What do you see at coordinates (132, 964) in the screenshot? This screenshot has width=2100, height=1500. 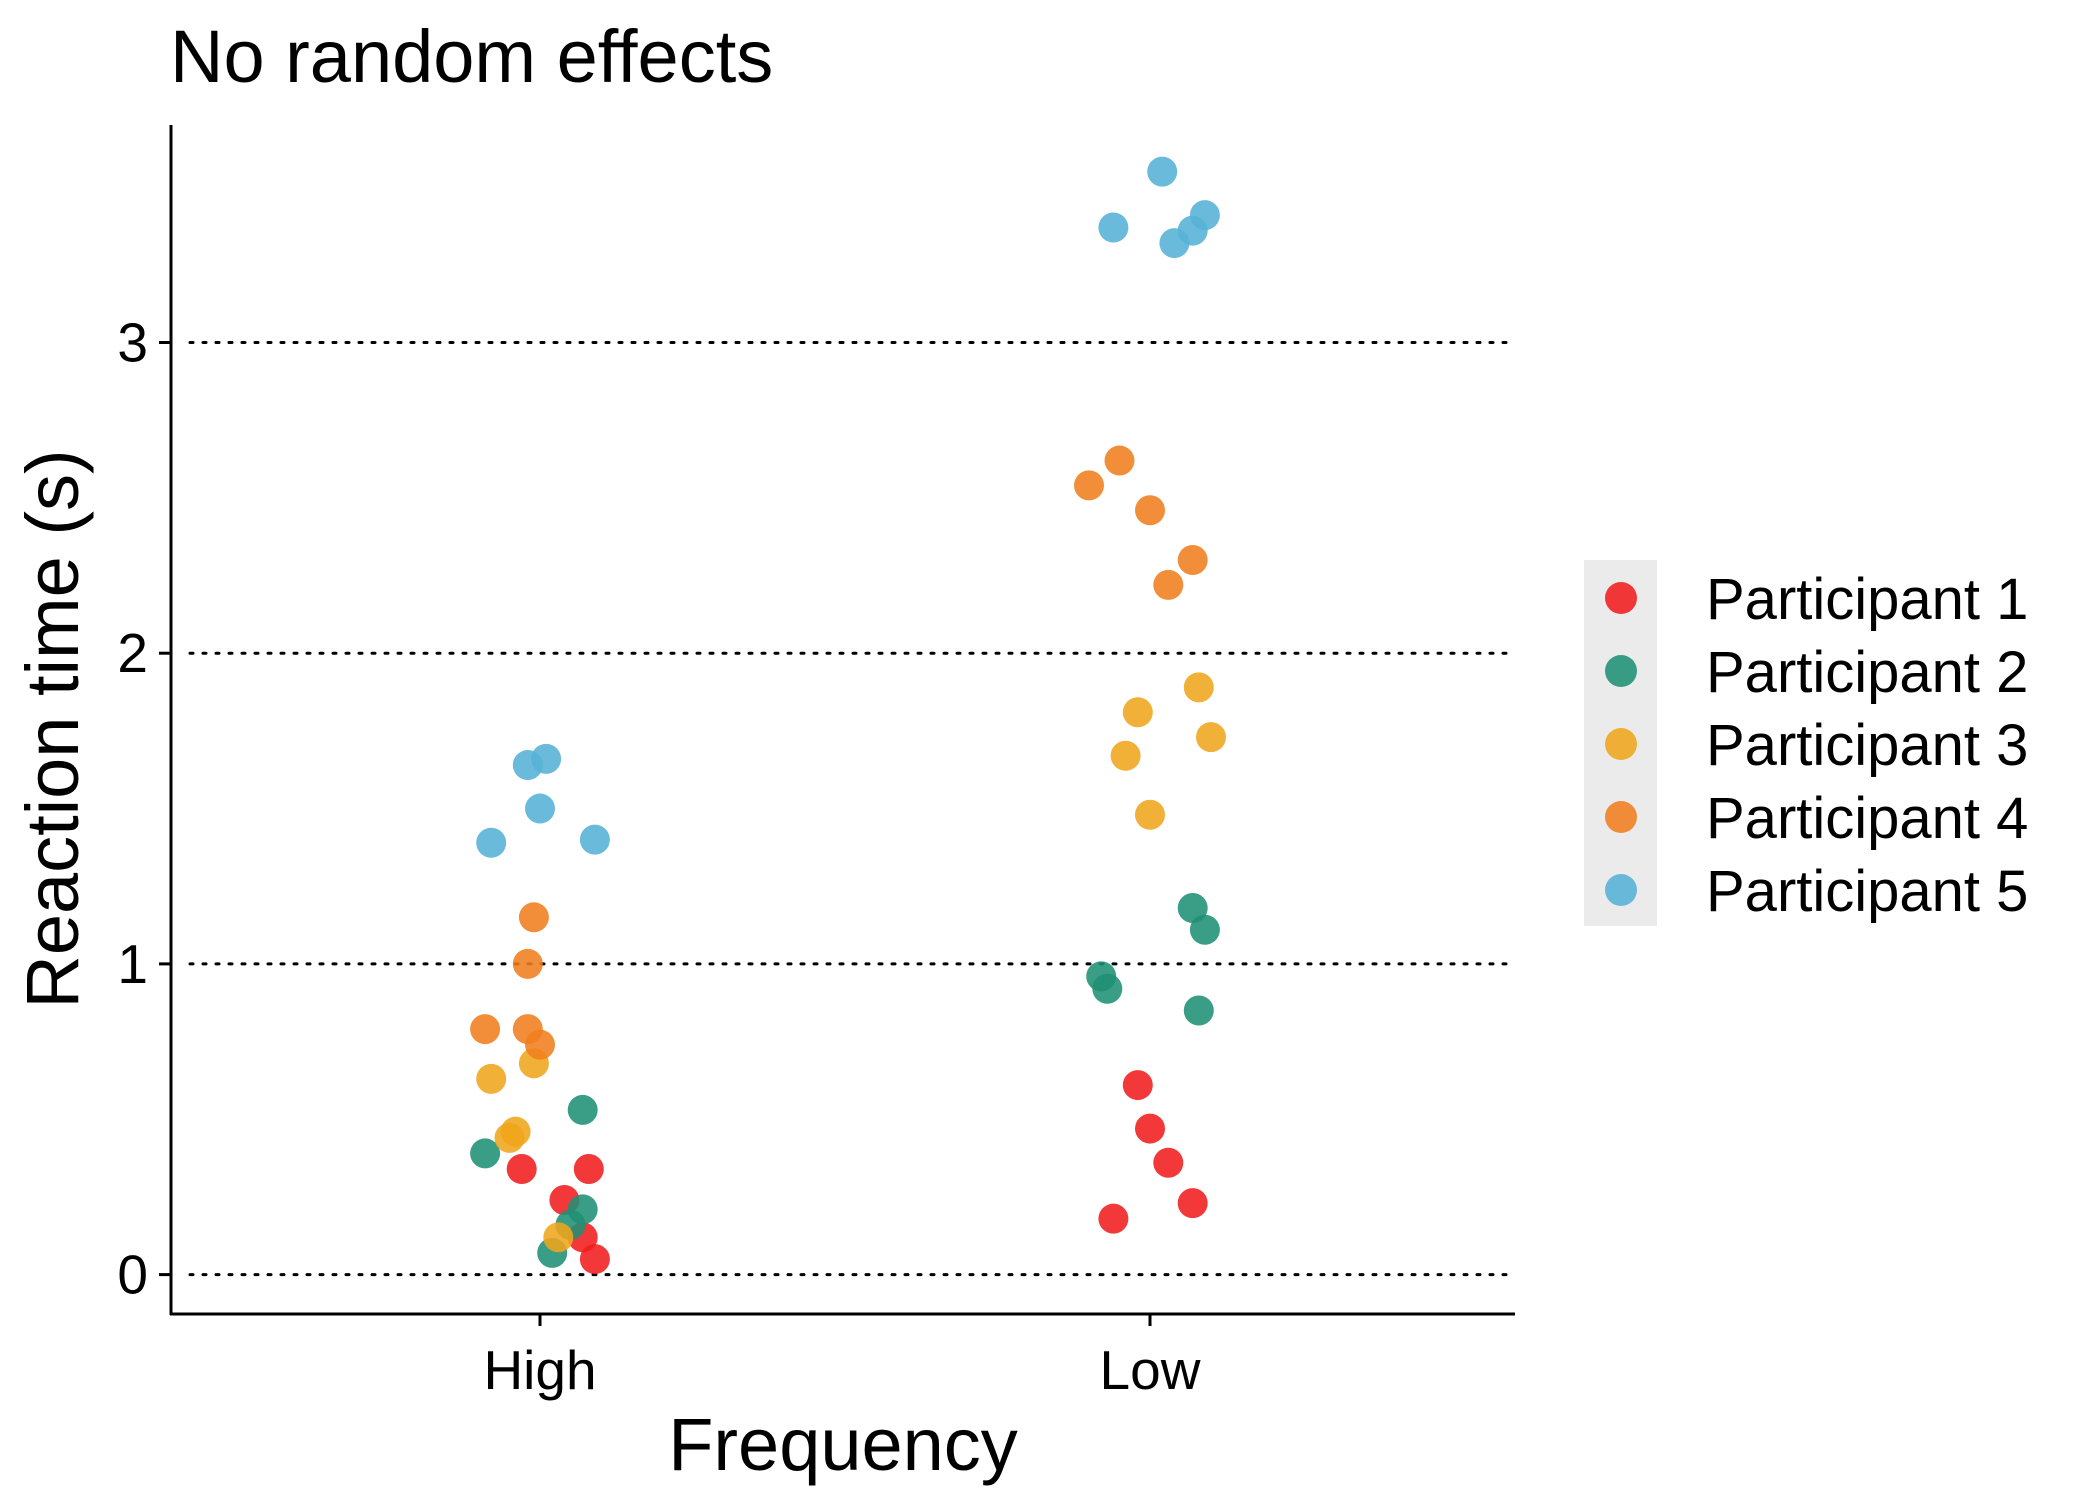 I see `y-tick-label-1: 1` at bounding box center [132, 964].